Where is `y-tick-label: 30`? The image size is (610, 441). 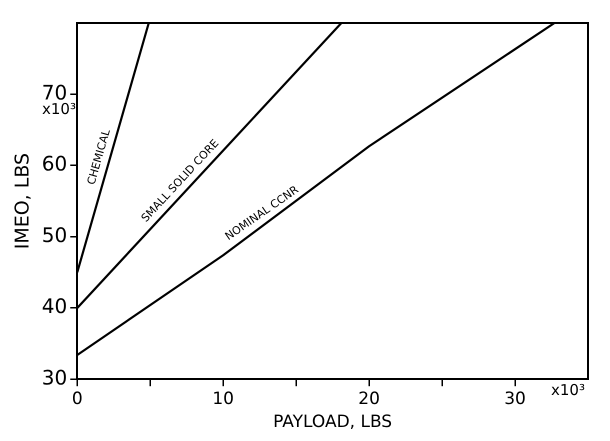 y-tick-label: 30 is located at coordinates (55, 377).